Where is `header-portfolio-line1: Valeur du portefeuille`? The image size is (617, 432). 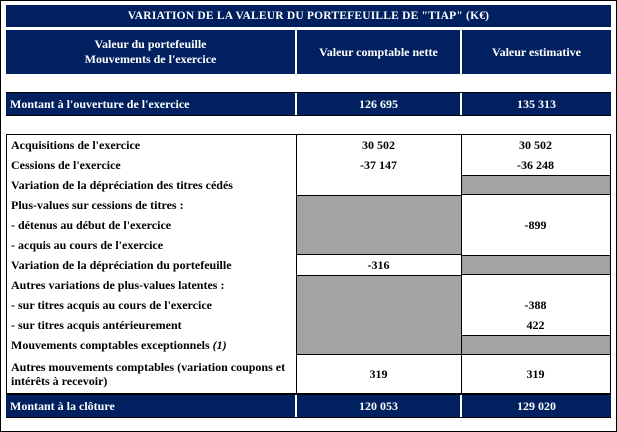 header-portfolio-line1: Valeur du portefeuille is located at coordinates (150, 44).